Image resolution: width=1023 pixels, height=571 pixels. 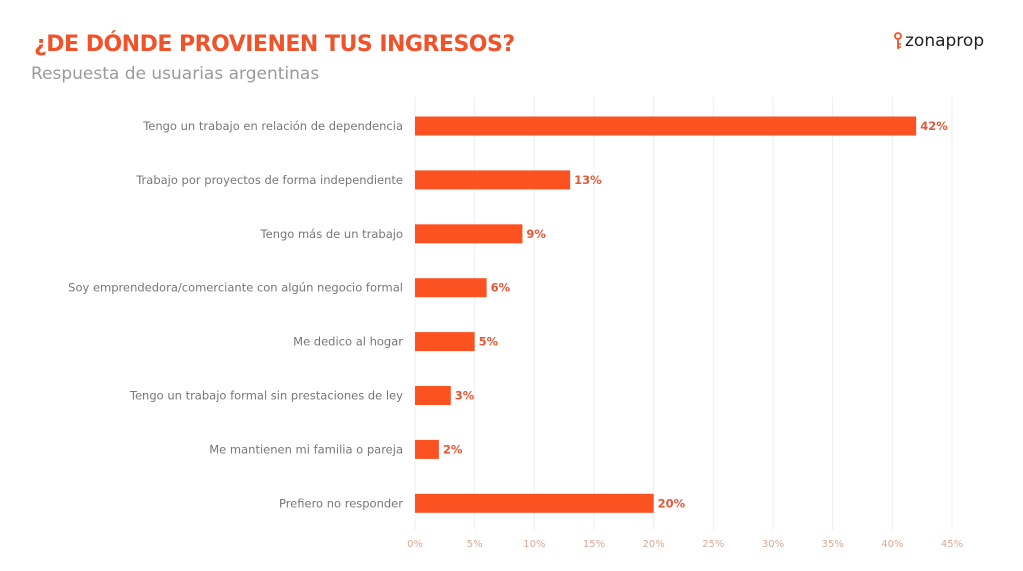 I want to click on data-label: 13%, so click(x=588, y=180).